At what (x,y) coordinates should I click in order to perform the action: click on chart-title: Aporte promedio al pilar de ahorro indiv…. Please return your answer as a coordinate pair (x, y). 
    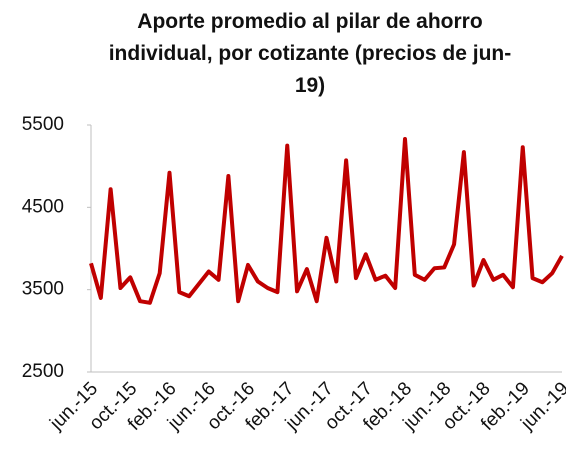
    Looking at the image, I should click on (310, 53).